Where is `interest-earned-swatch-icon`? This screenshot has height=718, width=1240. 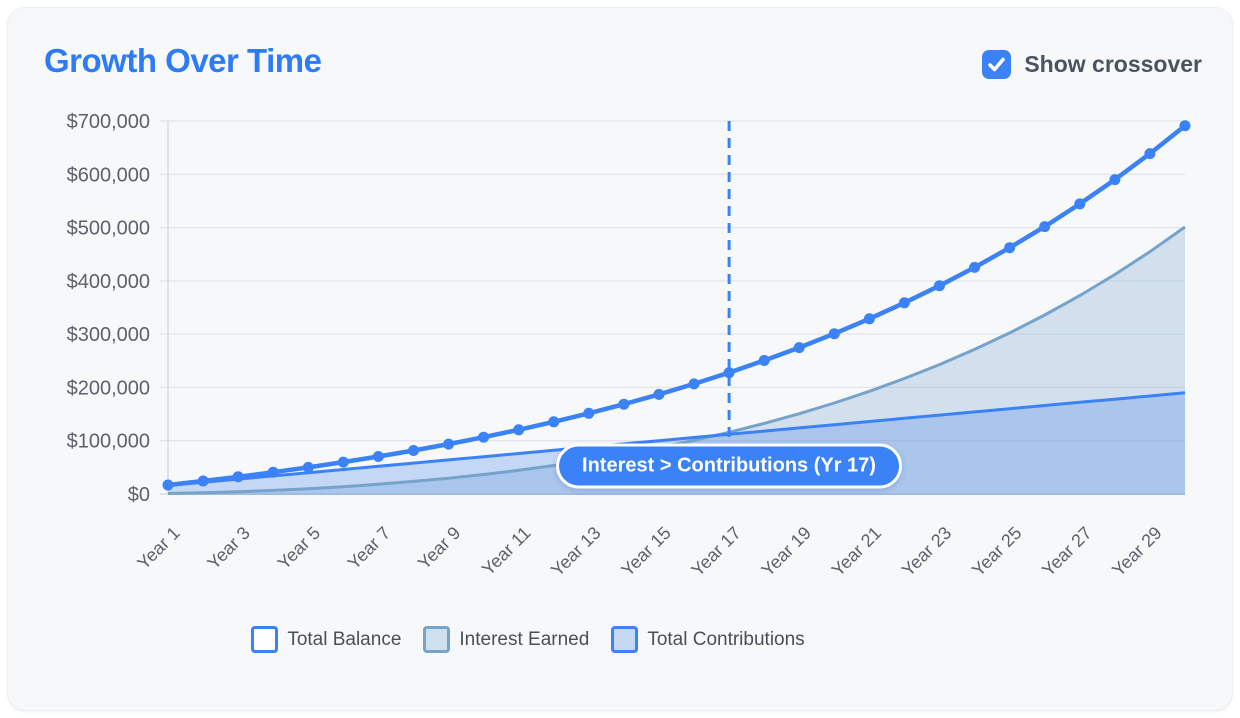 interest-earned-swatch-icon is located at coordinates (437, 639).